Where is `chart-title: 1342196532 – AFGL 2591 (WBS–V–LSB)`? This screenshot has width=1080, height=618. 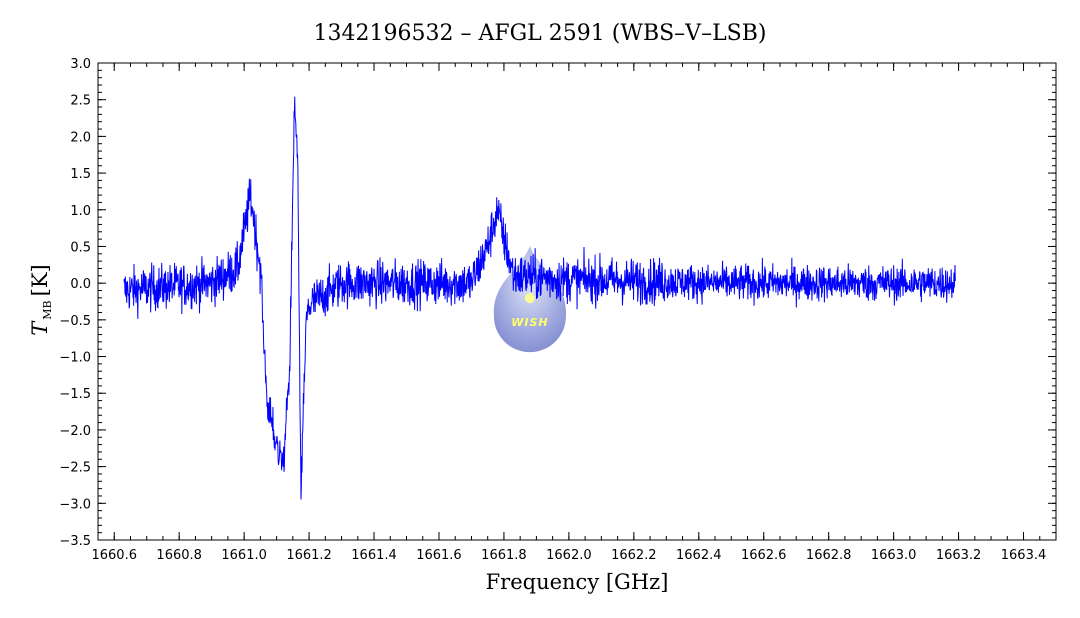
chart-title: 1342196532 – AFGL 2591 (WBS–V–LSB) is located at coordinates (539, 33).